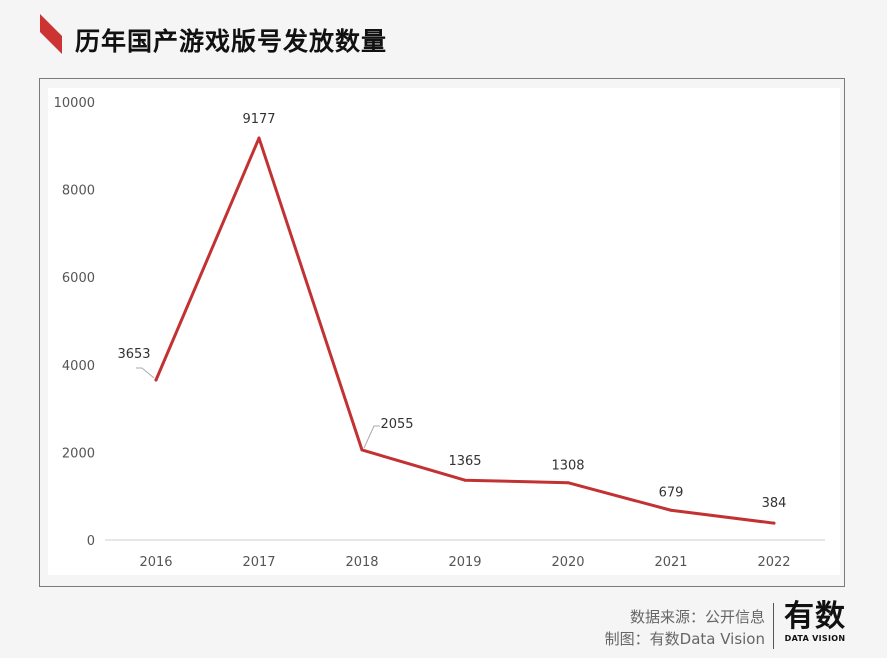  Describe the element at coordinates (567, 562) in the screenshot. I see `x-tick-label: 2020` at that location.